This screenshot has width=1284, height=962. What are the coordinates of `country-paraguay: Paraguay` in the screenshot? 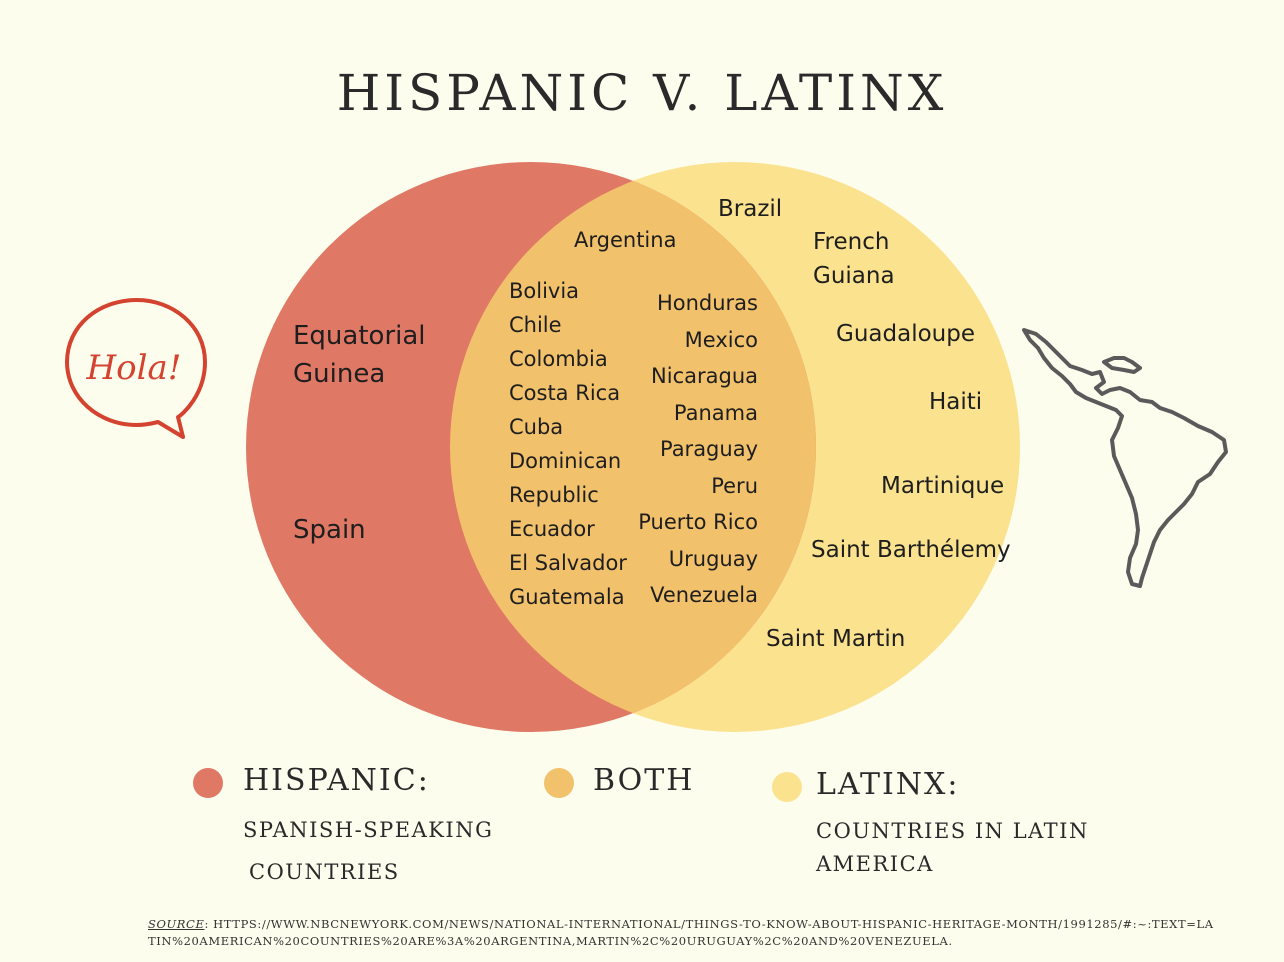 It's located at (708, 449).